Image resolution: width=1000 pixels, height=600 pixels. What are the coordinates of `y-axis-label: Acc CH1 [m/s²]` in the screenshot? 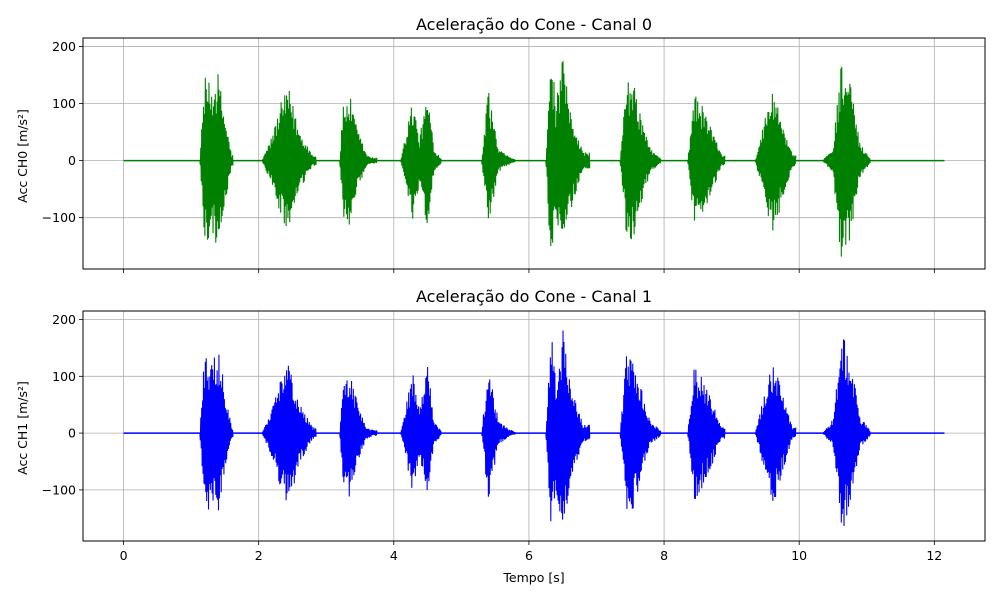 It's located at (22, 428).